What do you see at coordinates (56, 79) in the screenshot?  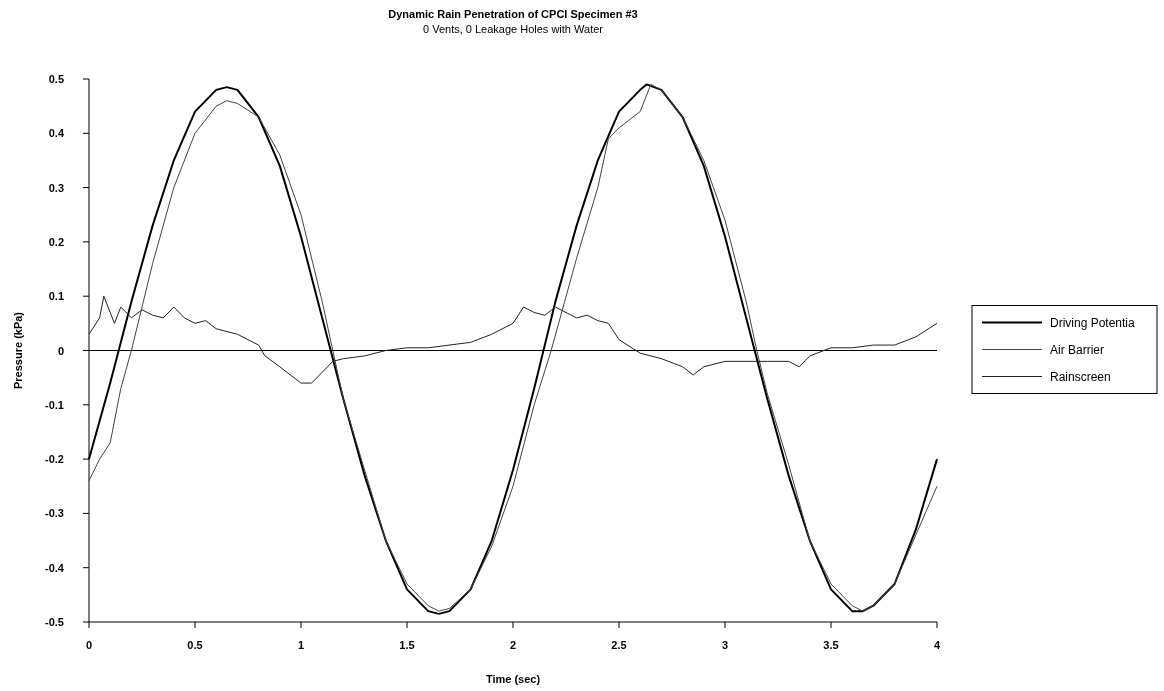 I see `y-tick-label: 0.5` at bounding box center [56, 79].